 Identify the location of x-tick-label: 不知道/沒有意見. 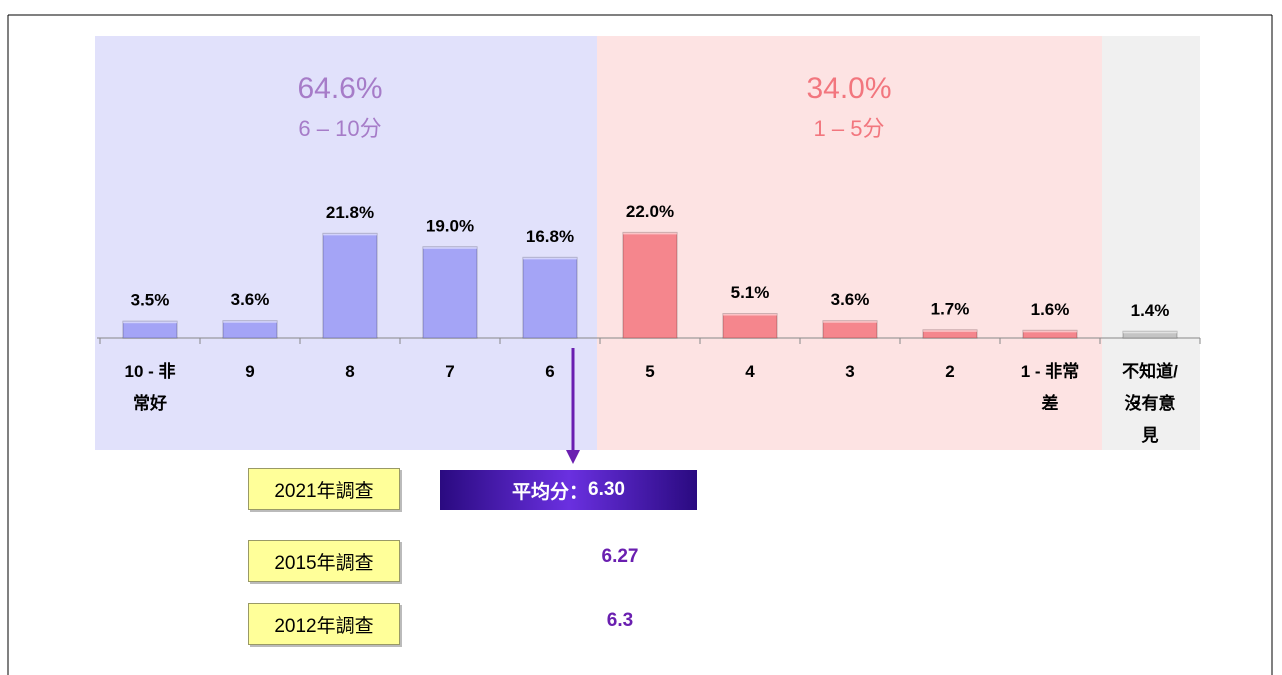
(1150, 403).